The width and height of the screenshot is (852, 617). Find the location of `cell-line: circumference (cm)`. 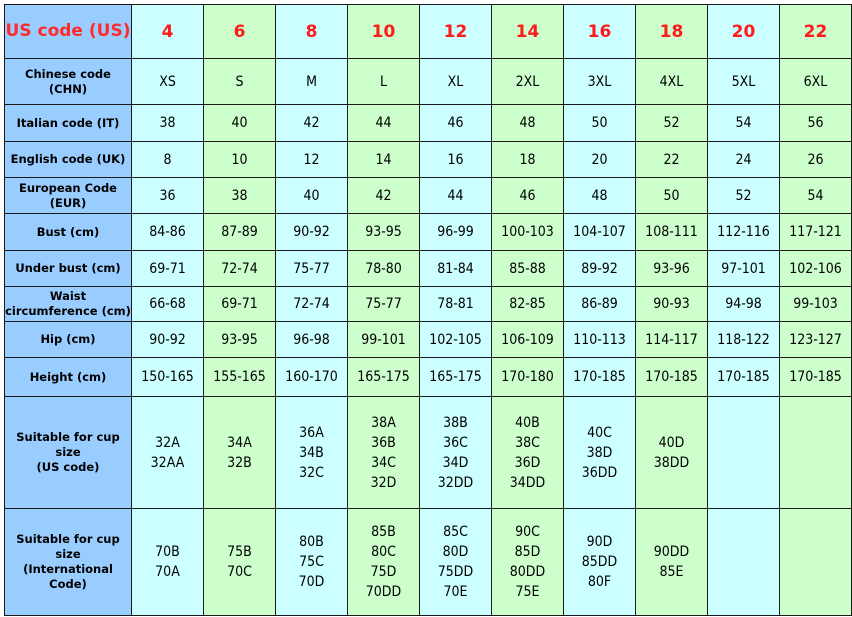

cell-line: circumference (cm) is located at coordinates (68, 311).